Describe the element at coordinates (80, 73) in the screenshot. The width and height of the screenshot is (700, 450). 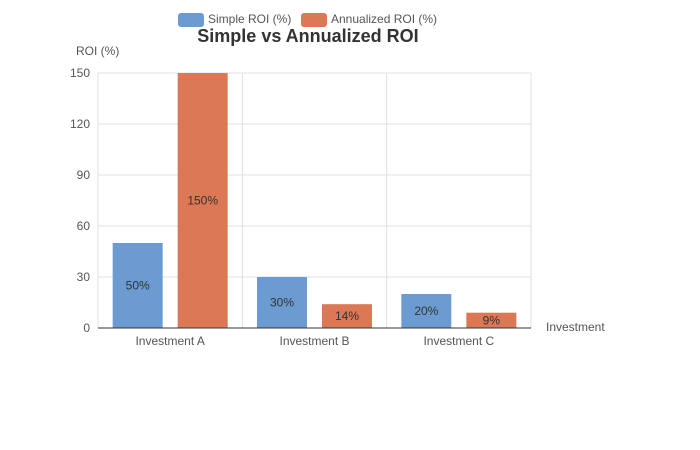
I see `y-tick-label: 150` at that location.